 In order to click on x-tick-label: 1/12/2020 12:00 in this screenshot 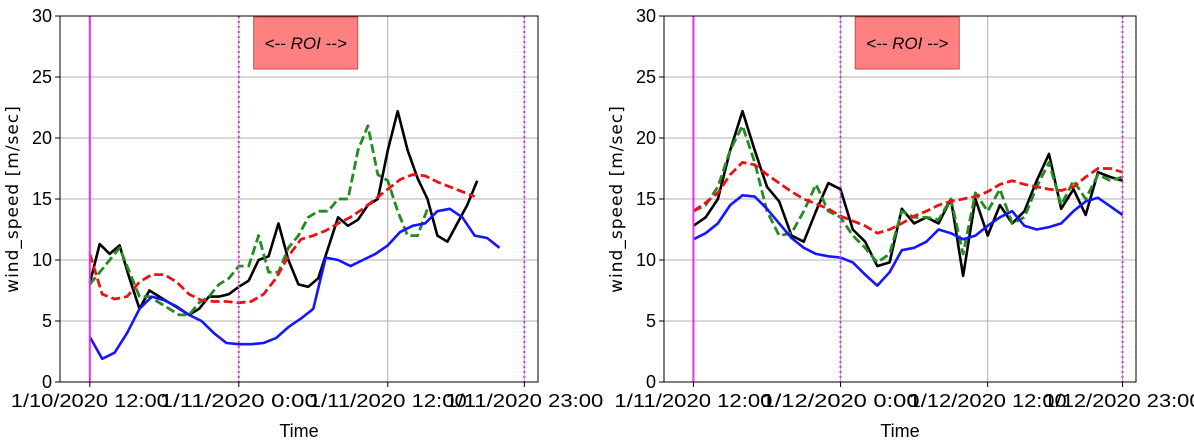, I will do `click(988, 401)`.